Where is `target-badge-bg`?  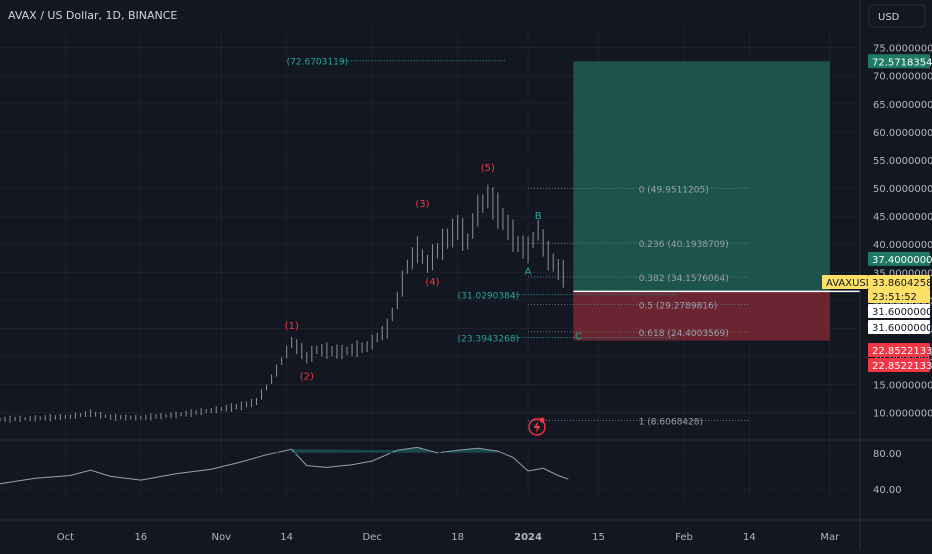 target-badge-bg is located at coordinates (899, 61).